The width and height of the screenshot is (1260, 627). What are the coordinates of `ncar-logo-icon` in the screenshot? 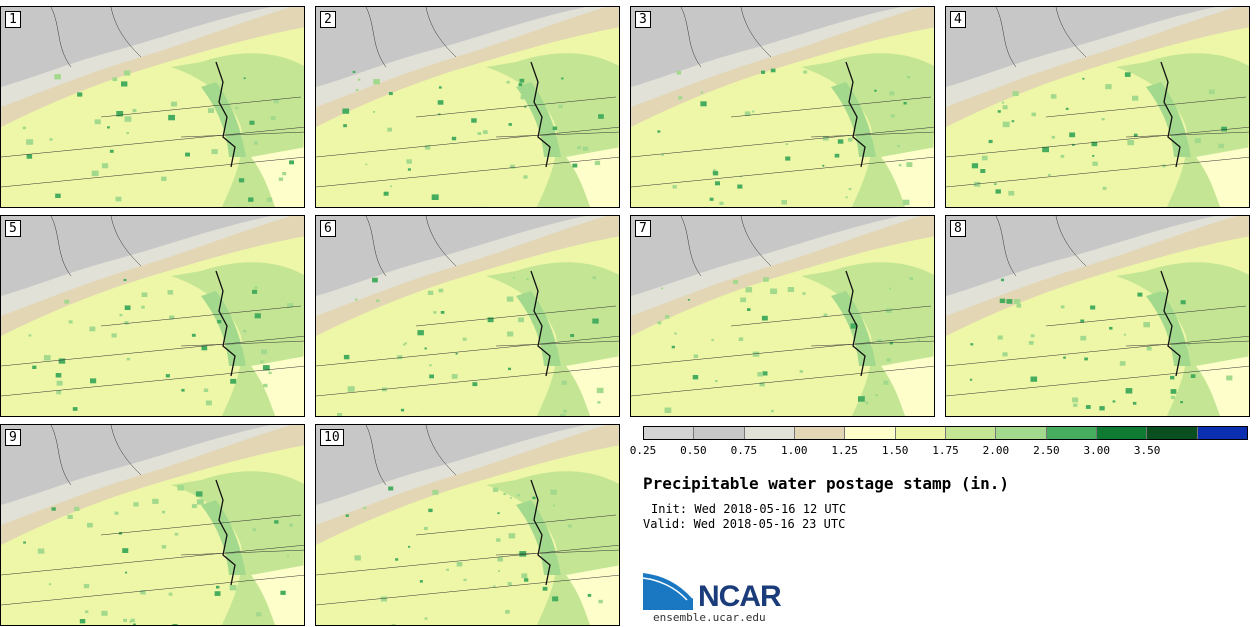 It's located at (668, 590).